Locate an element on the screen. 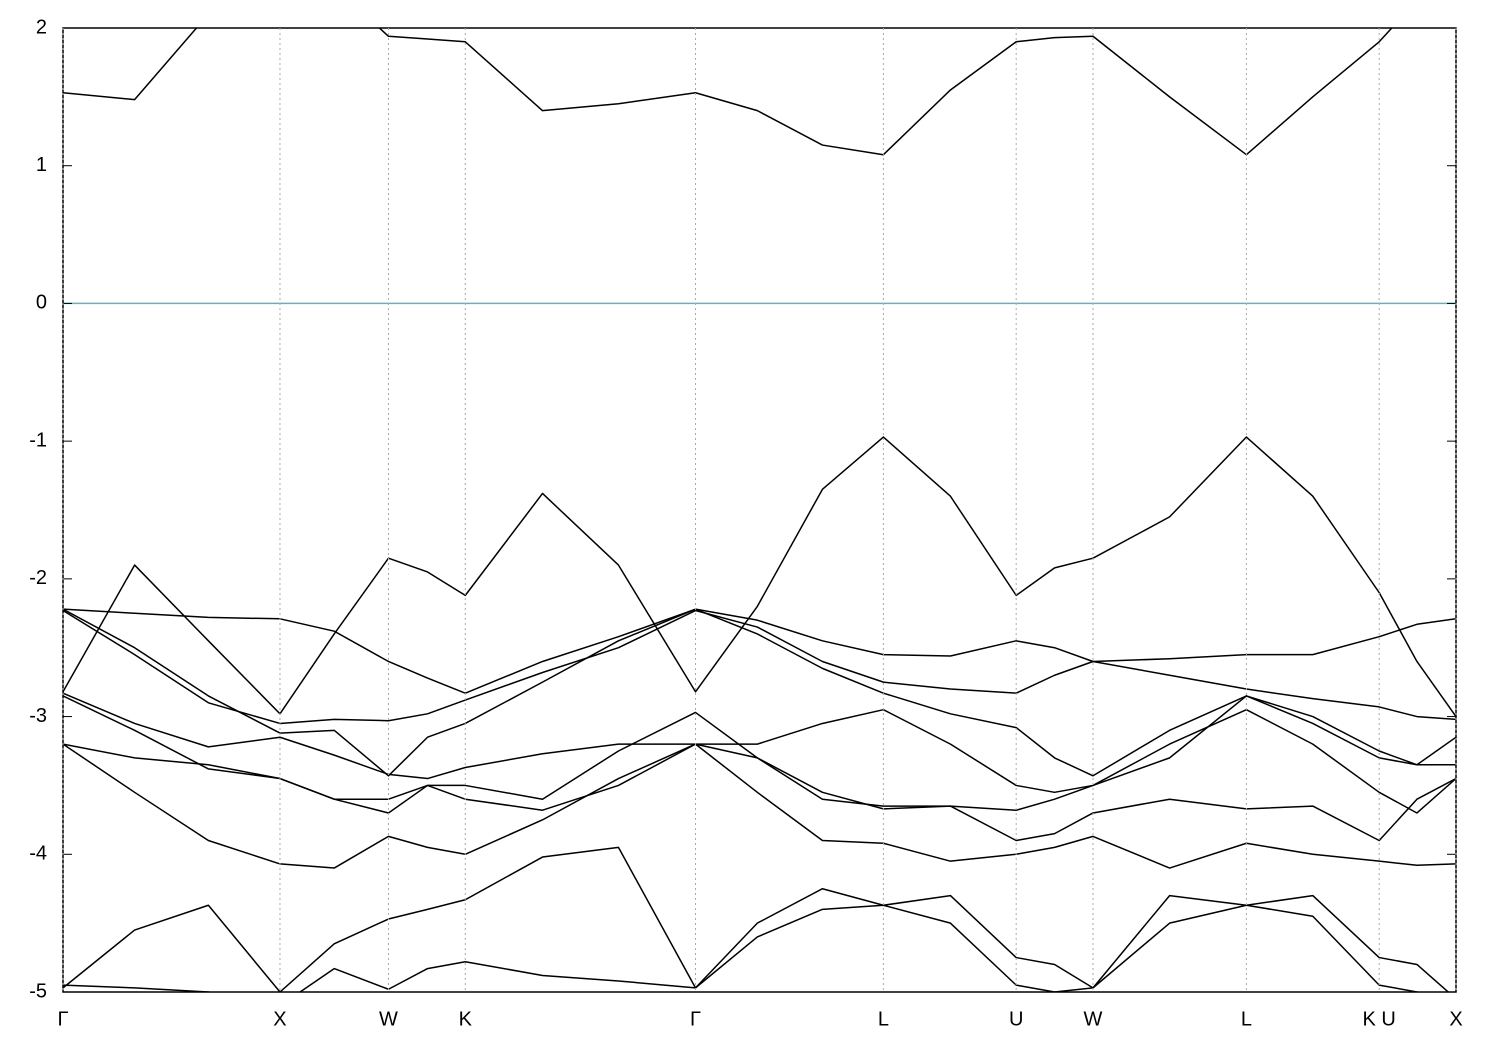 The width and height of the screenshot is (1500, 1050). x-tick-label: K U is located at coordinates (1379, 1019).